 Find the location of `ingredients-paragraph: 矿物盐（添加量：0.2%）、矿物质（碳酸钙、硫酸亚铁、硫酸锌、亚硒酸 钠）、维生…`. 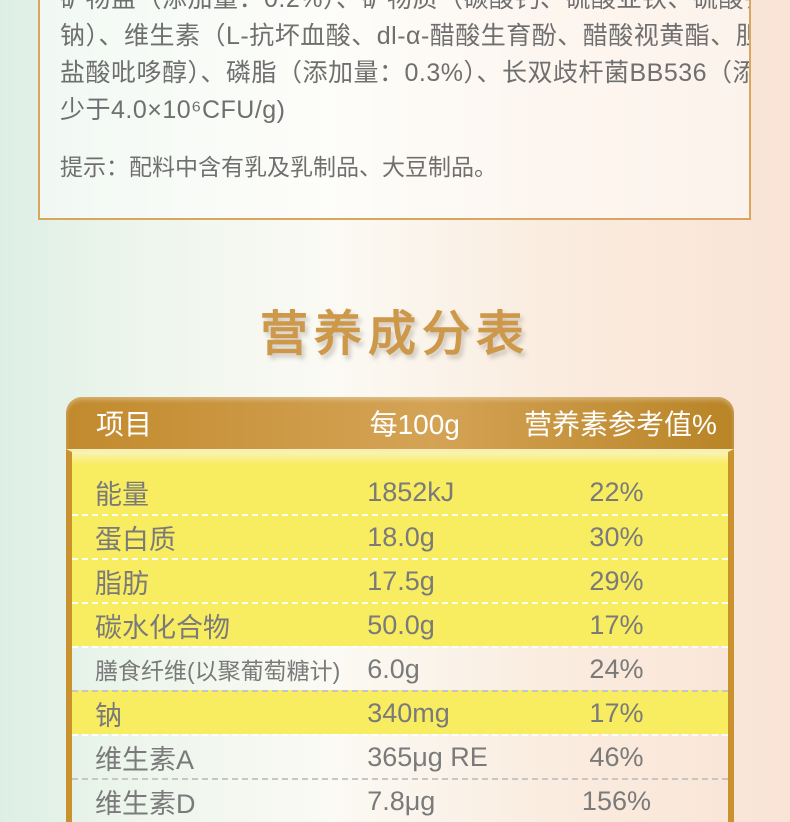

ingredients-paragraph: 矿物盐（添加量：0.2%）、矿物质（碳酸钙、硫酸亚铁、硫酸锌、亚硒酸 钠）、维生… is located at coordinates (404, 64).